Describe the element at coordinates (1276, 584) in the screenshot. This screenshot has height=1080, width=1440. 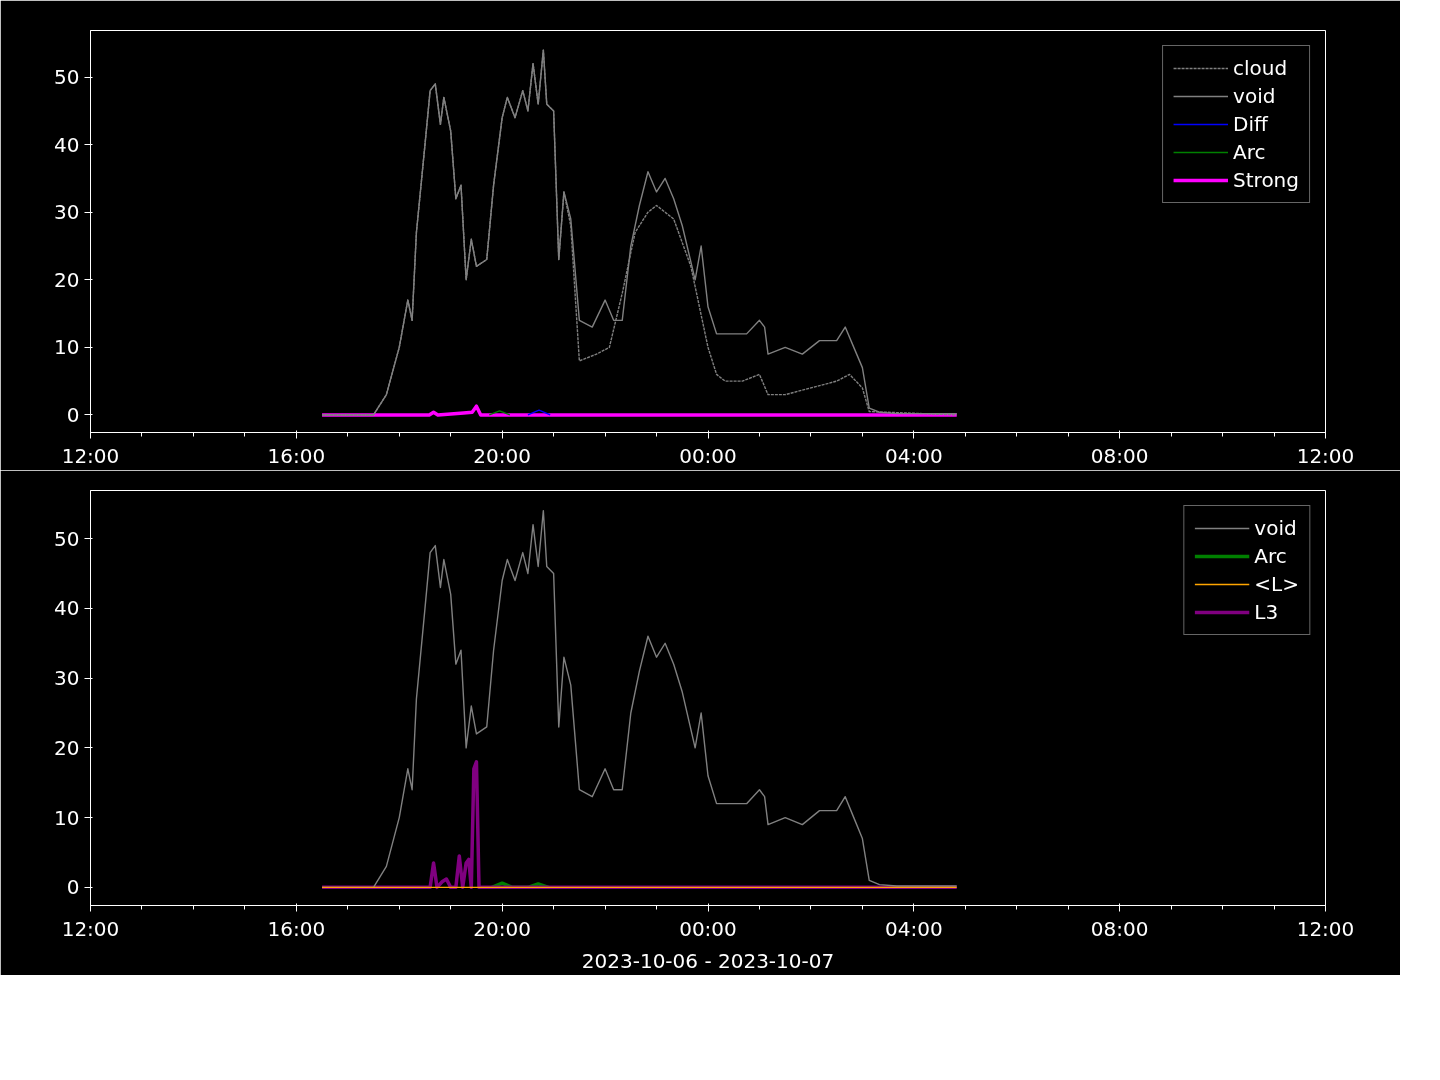
I see `legend-label: <L>` at that location.